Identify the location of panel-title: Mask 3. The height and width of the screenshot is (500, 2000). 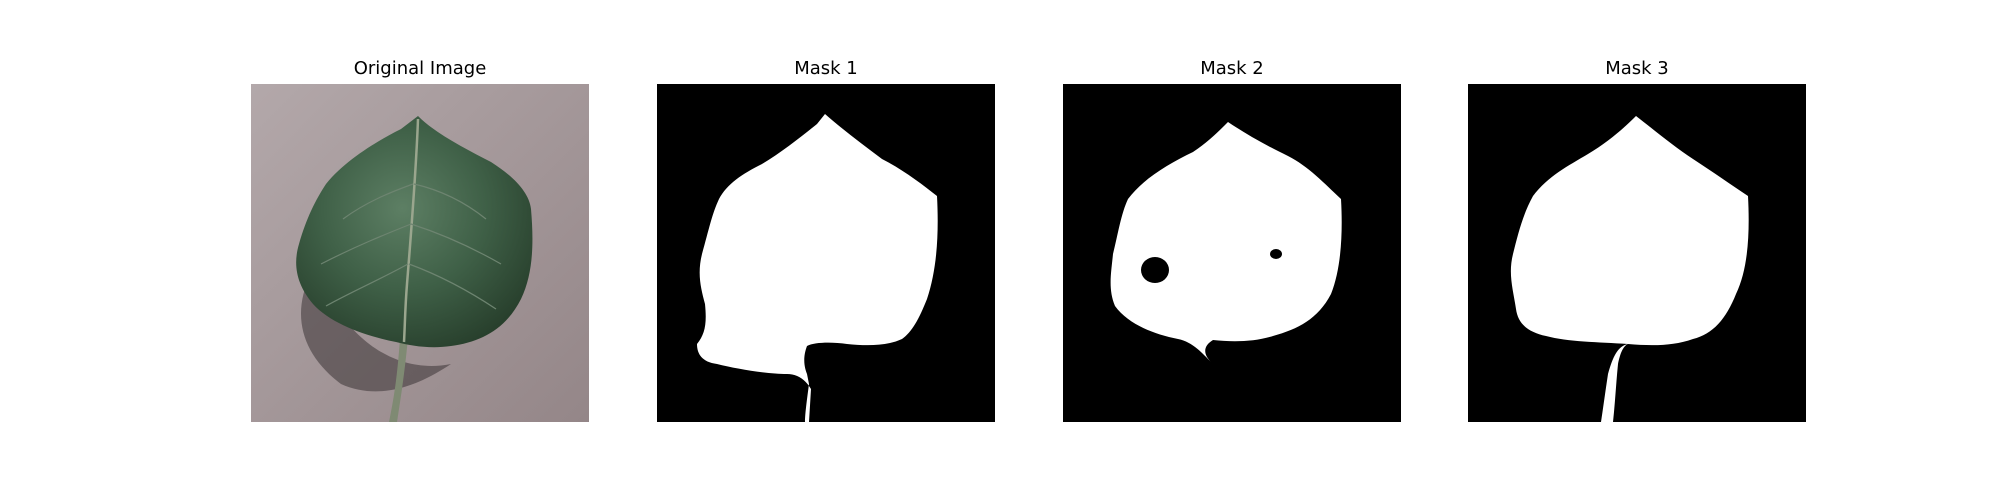
(1637, 68).